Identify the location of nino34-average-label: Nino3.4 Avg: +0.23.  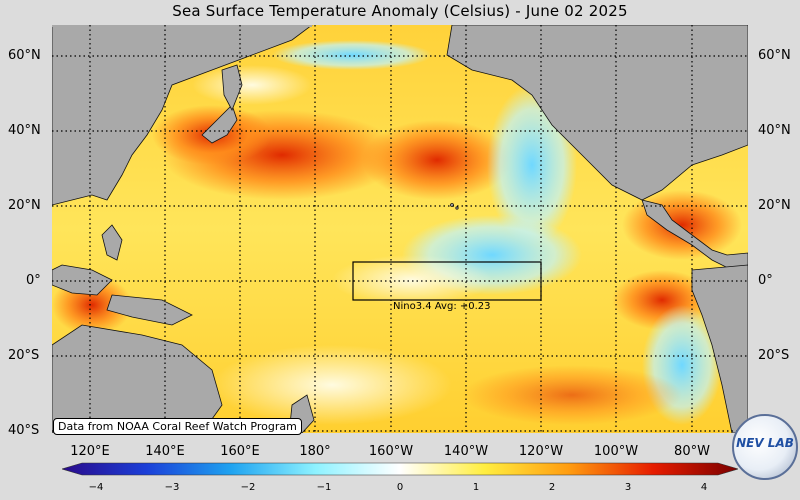
(442, 306).